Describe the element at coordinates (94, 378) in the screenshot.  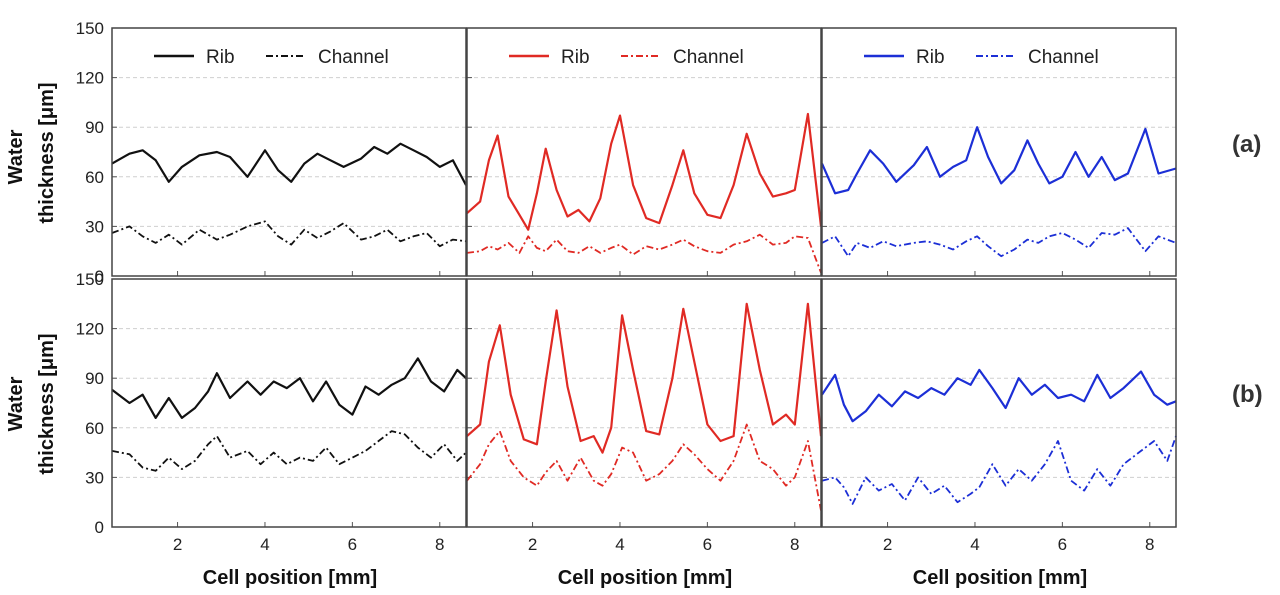
I see `ytick-label-rb-c1-90: 90` at that location.